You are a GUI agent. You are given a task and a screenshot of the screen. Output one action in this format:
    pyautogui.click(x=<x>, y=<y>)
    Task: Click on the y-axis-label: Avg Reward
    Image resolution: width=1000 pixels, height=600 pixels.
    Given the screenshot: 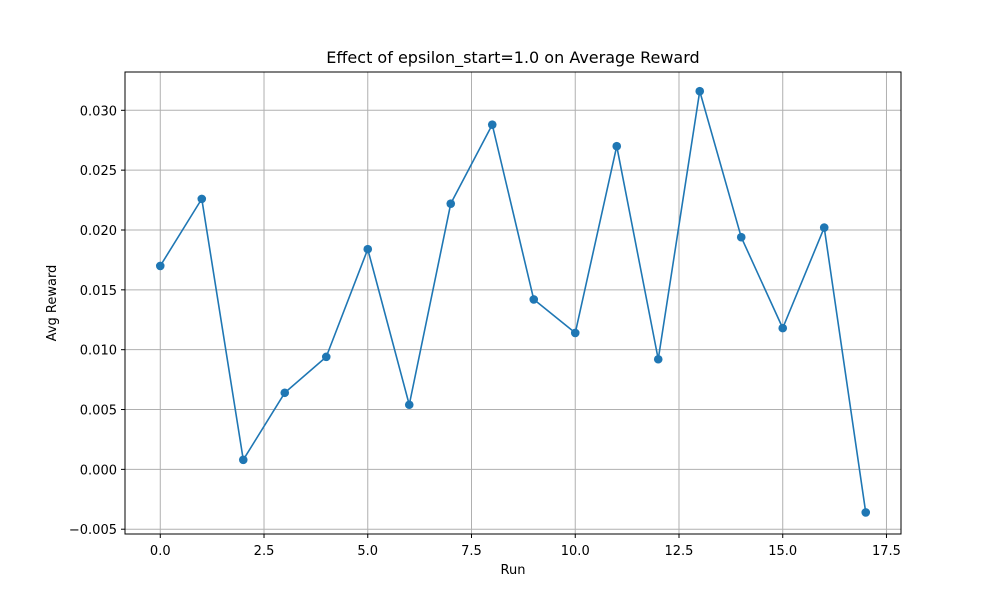 What is the action you would take?
    pyautogui.click(x=52, y=303)
    